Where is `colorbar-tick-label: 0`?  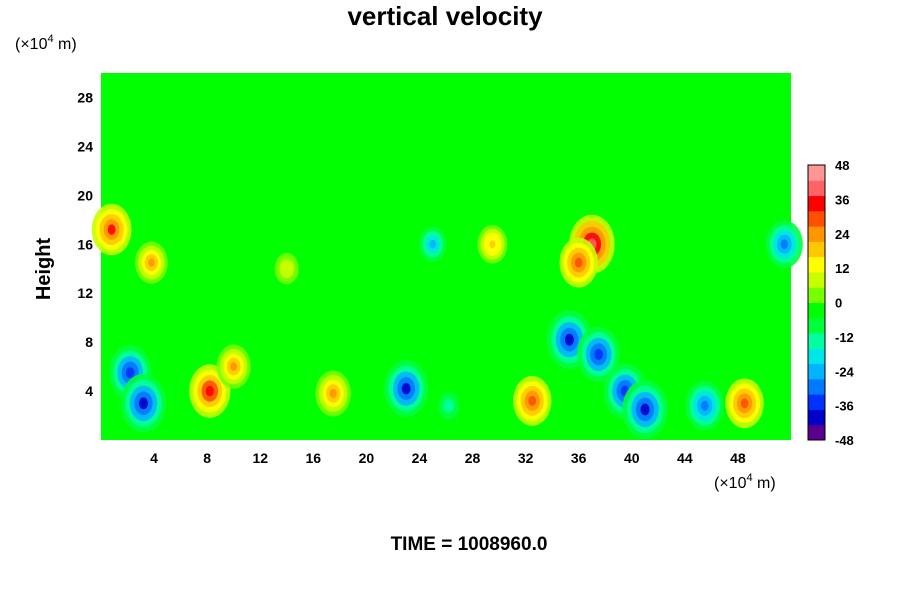
colorbar-tick-label: 0 is located at coordinates (838, 303).